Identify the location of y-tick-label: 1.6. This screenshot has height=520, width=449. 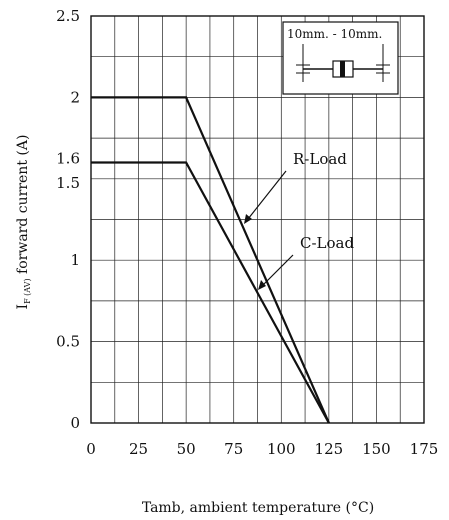
(68, 159).